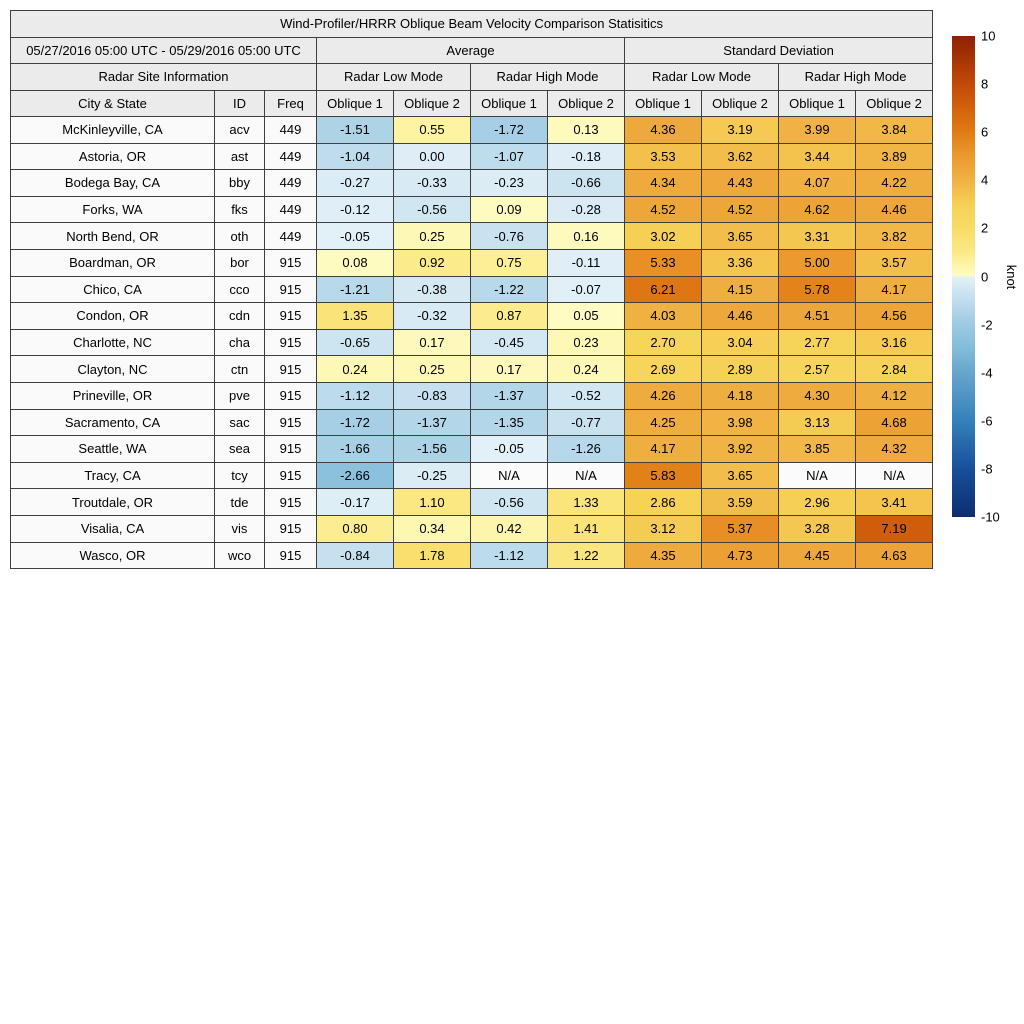 The image size is (1024, 1024). Describe the element at coordinates (985, 276) in the screenshot. I see `colorbar-tick-label: 0` at that location.